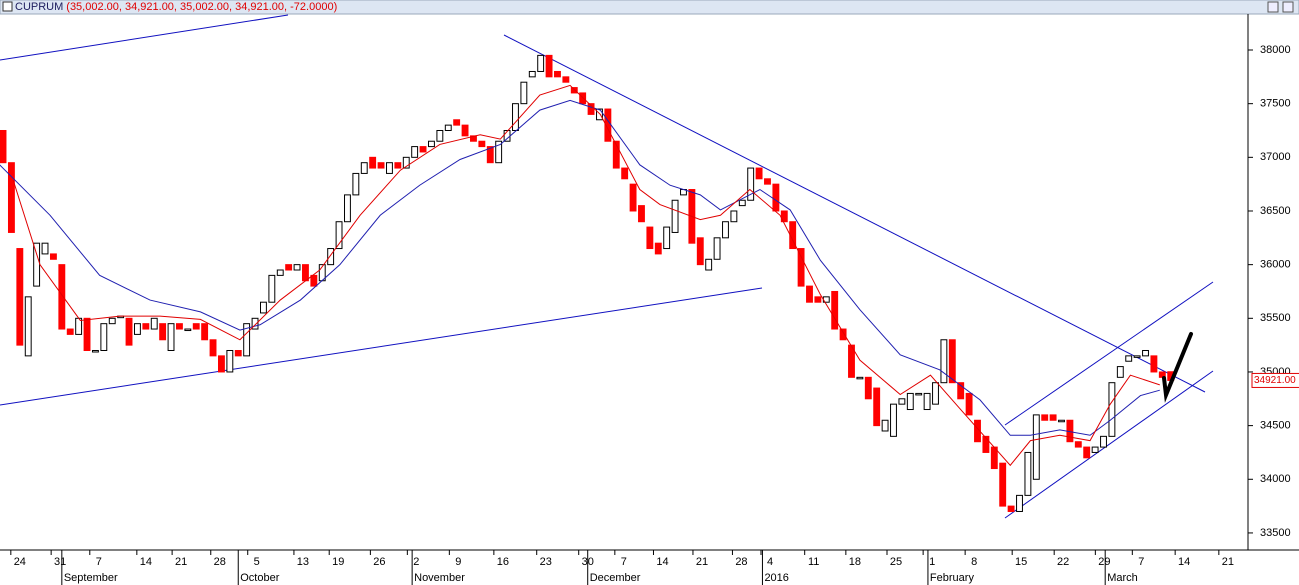 This screenshot has height=585, width=1299. Describe the element at coordinates (662, 562) in the screenshot. I see `x-tick-label: 14` at that location.